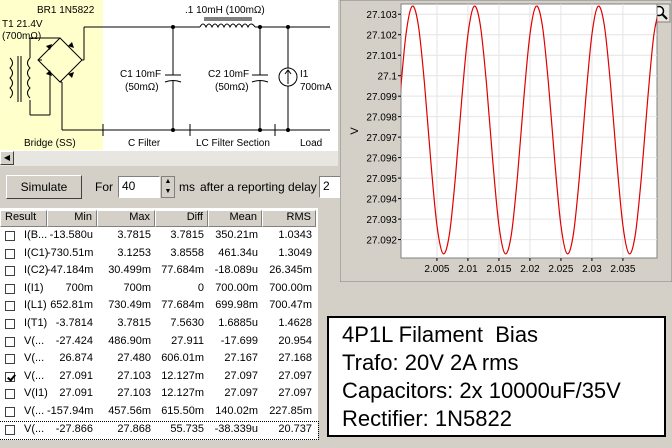 Image resolution: width=672 pixels, height=448 pixels. I want to click on value-cell: 27.911, so click(187, 340).